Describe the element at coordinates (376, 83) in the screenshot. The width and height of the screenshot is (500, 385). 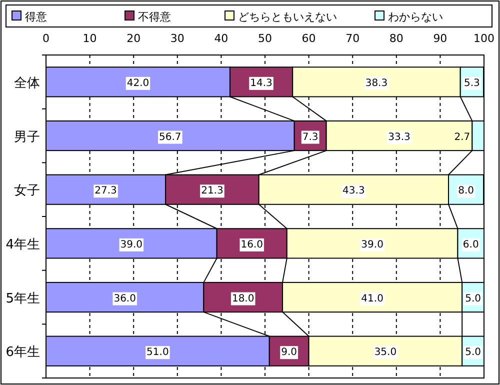
I see `data-label: 38.3` at that location.